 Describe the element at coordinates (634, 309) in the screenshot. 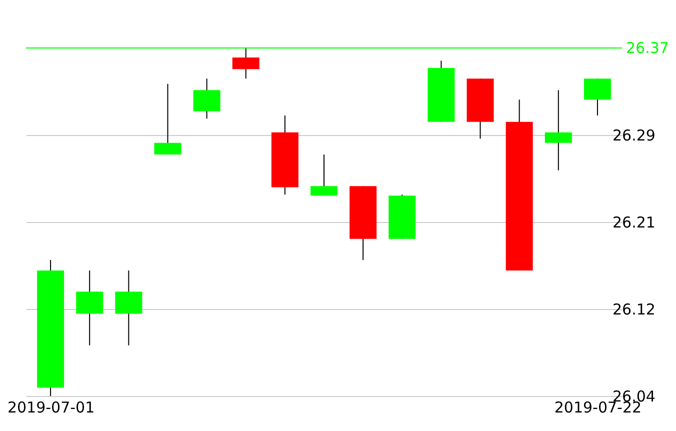

I see `y-tick-label: 26.12` at that location.